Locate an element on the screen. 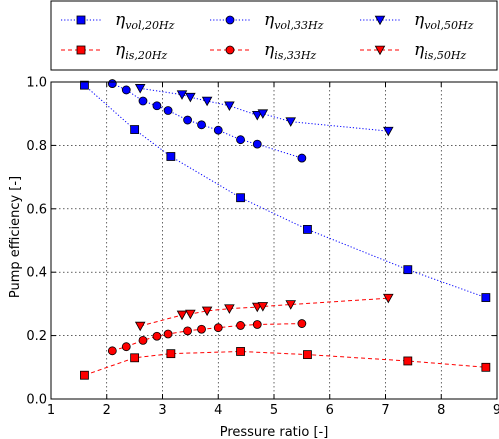 Image resolution: width=499 pixels, height=439 pixels. x-axis-label: Pressure ratio [-] is located at coordinates (274, 432).